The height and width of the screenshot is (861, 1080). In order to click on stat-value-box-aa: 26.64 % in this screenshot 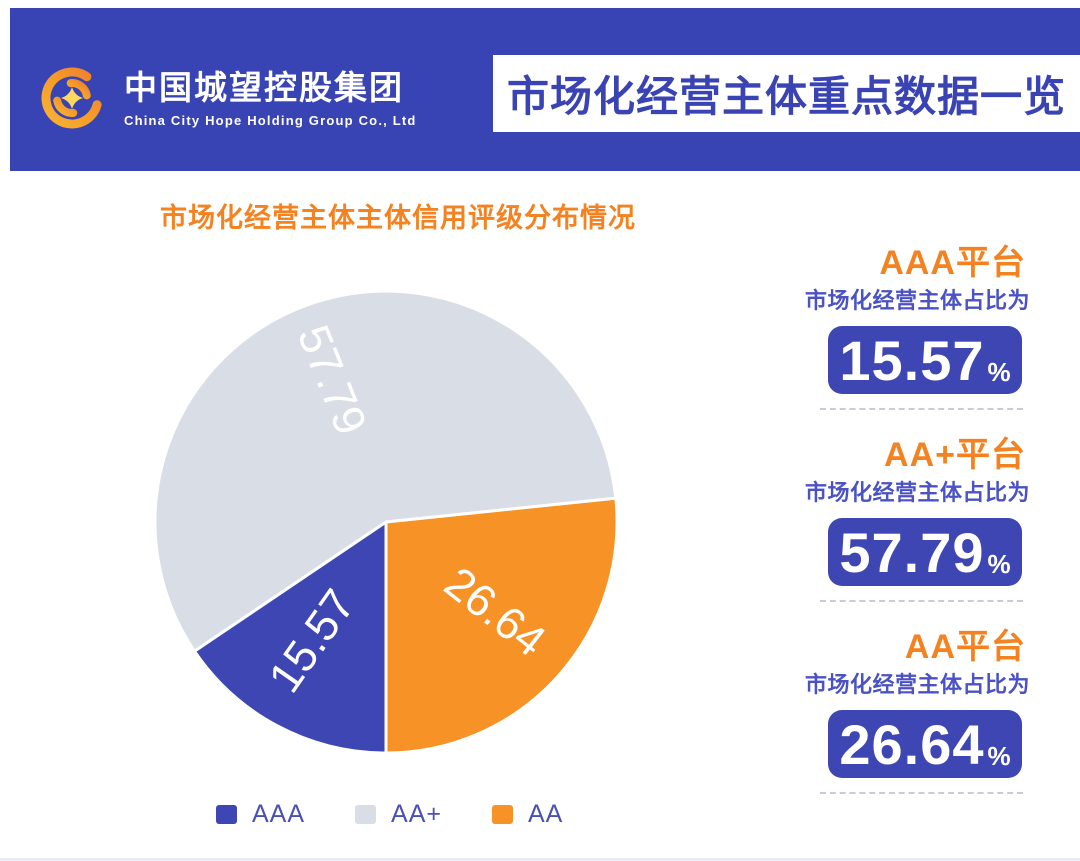, I will do `click(925, 744)`.